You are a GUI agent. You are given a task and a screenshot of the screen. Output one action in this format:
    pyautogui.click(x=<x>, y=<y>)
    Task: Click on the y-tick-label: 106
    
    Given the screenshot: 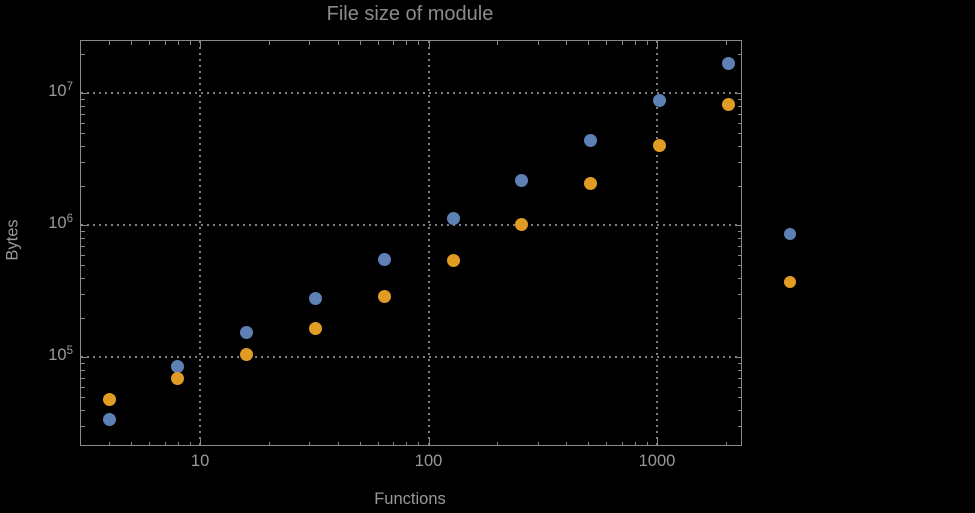 What is the action you would take?
    pyautogui.click(x=60, y=223)
    